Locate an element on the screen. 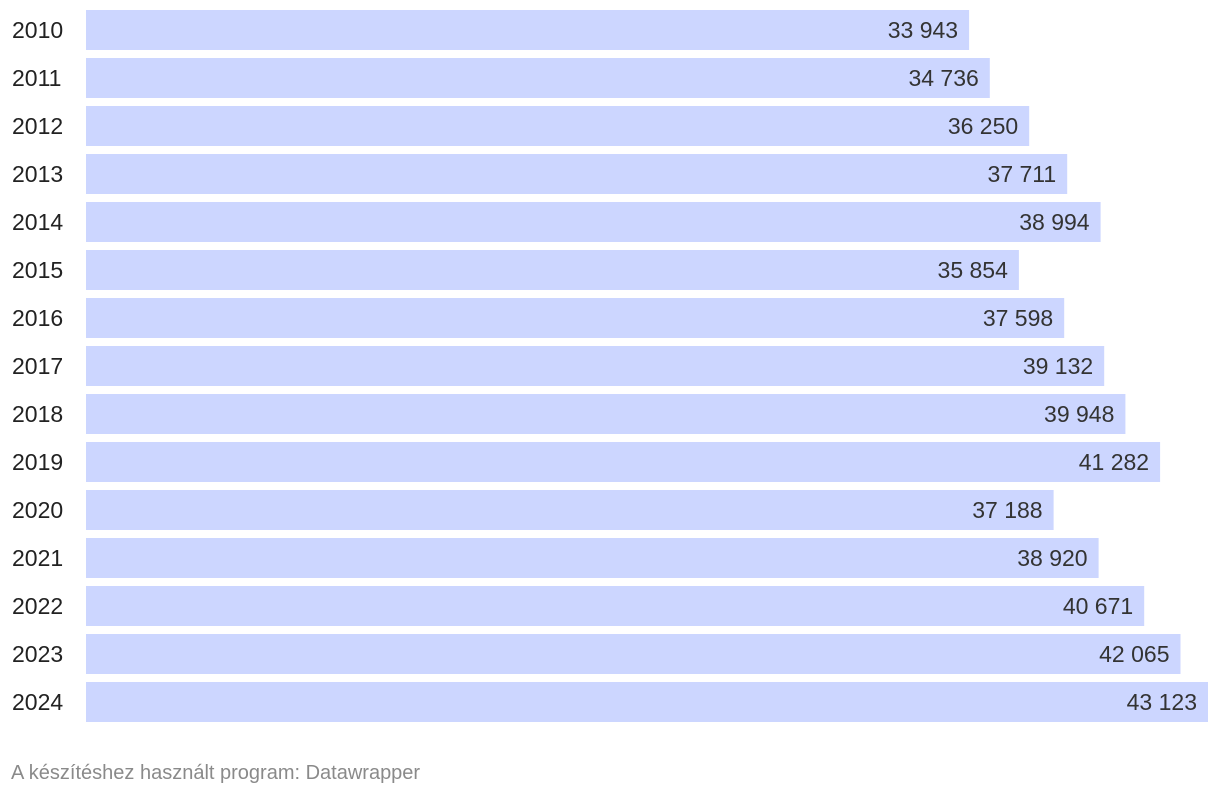 The image size is (1220, 798). bar-2013 is located at coordinates (577, 174).